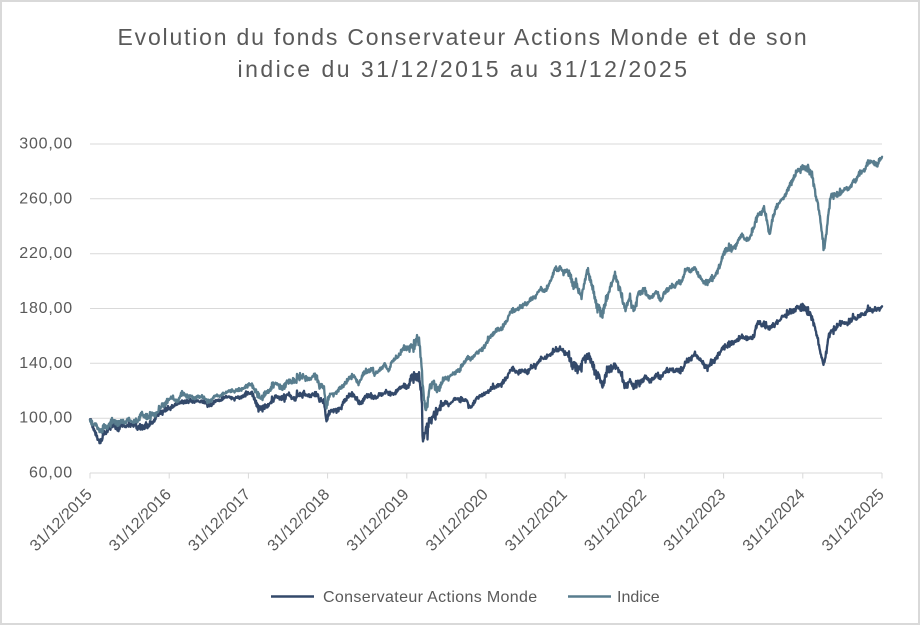  What do you see at coordinates (615, 520) in the screenshot?
I see `svg-text: 31/12/2022` at bounding box center [615, 520].